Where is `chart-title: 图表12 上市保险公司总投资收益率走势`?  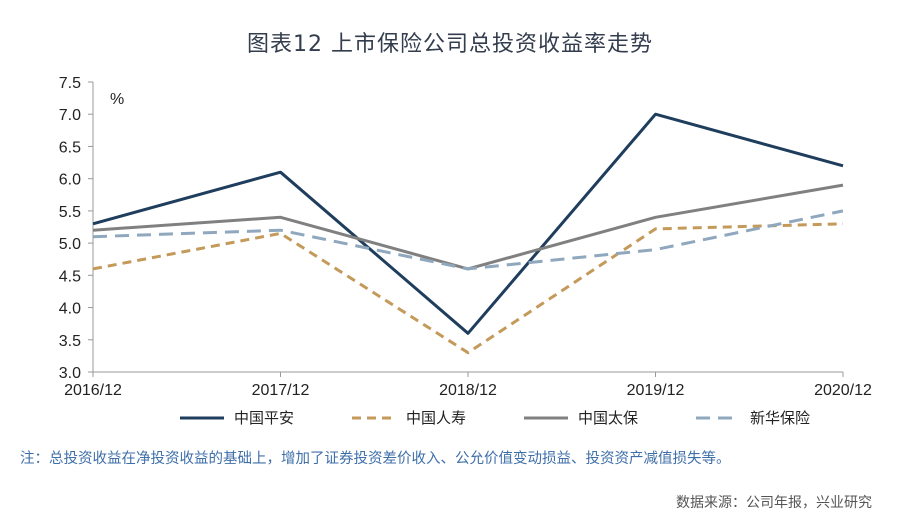 chart-title: 图表12 上市保险公司总投资收益率走势 is located at coordinates (450, 44).